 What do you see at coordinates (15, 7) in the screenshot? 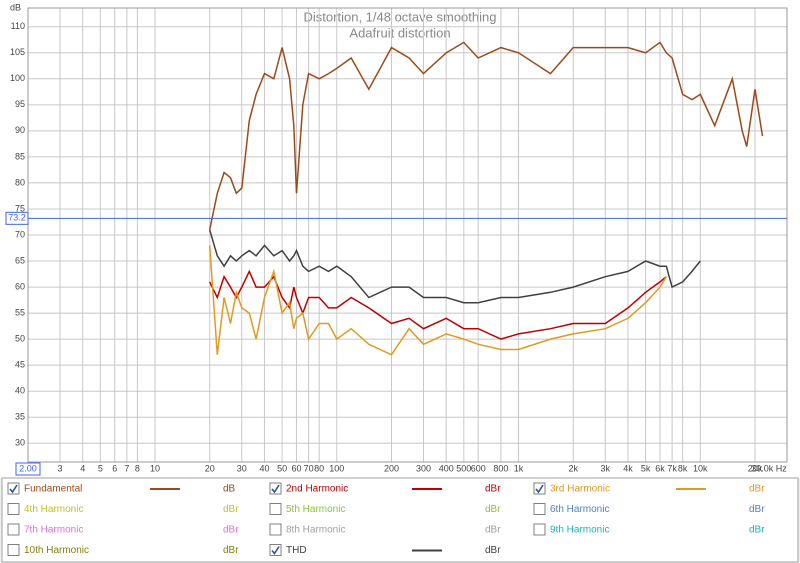
I see `y-axis-label: dB` at bounding box center [15, 7].